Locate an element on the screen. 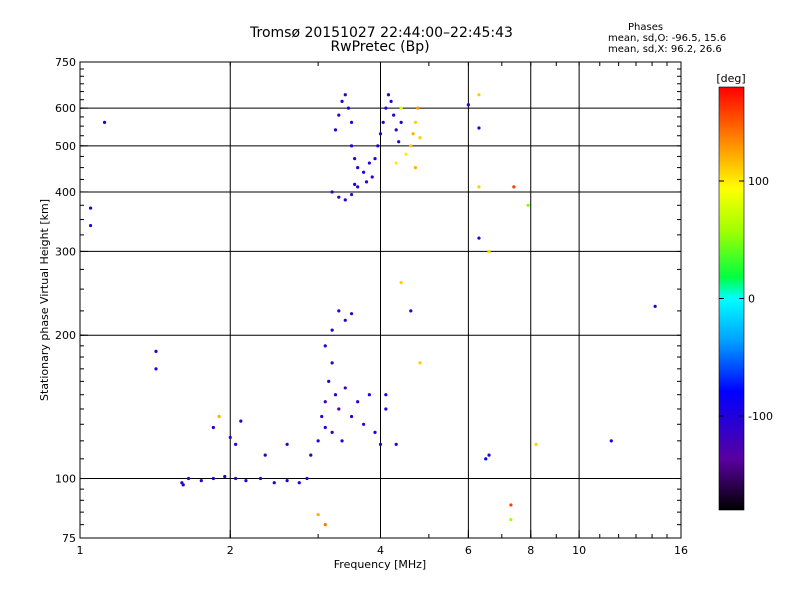 The width and height of the screenshot is (800, 600). y-tick-label: 500 is located at coordinates (65, 146).